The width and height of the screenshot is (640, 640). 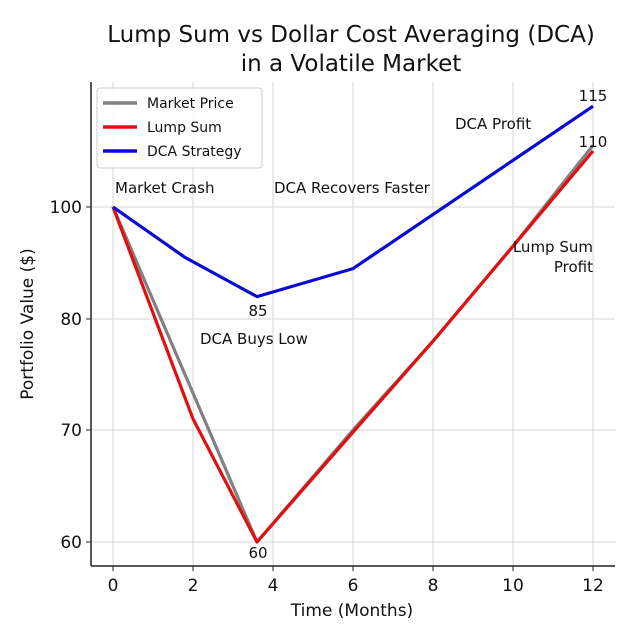 What do you see at coordinates (493, 124) in the screenshot?
I see `annotation-dca-profit: DCA Profit` at bounding box center [493, 124].